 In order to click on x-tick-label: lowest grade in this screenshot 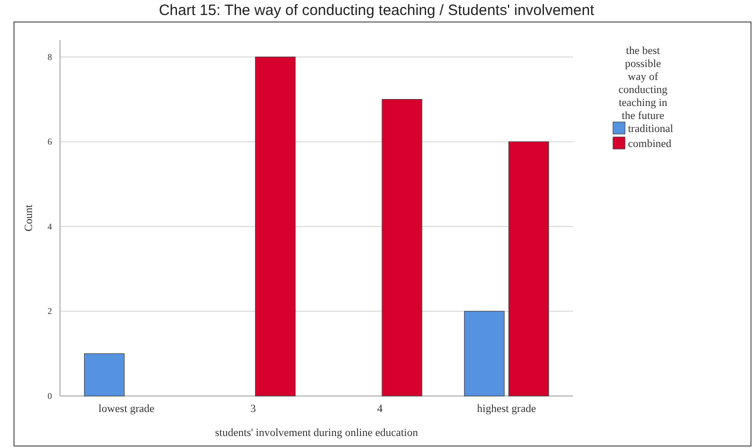, I will do `click(126, 409)`.